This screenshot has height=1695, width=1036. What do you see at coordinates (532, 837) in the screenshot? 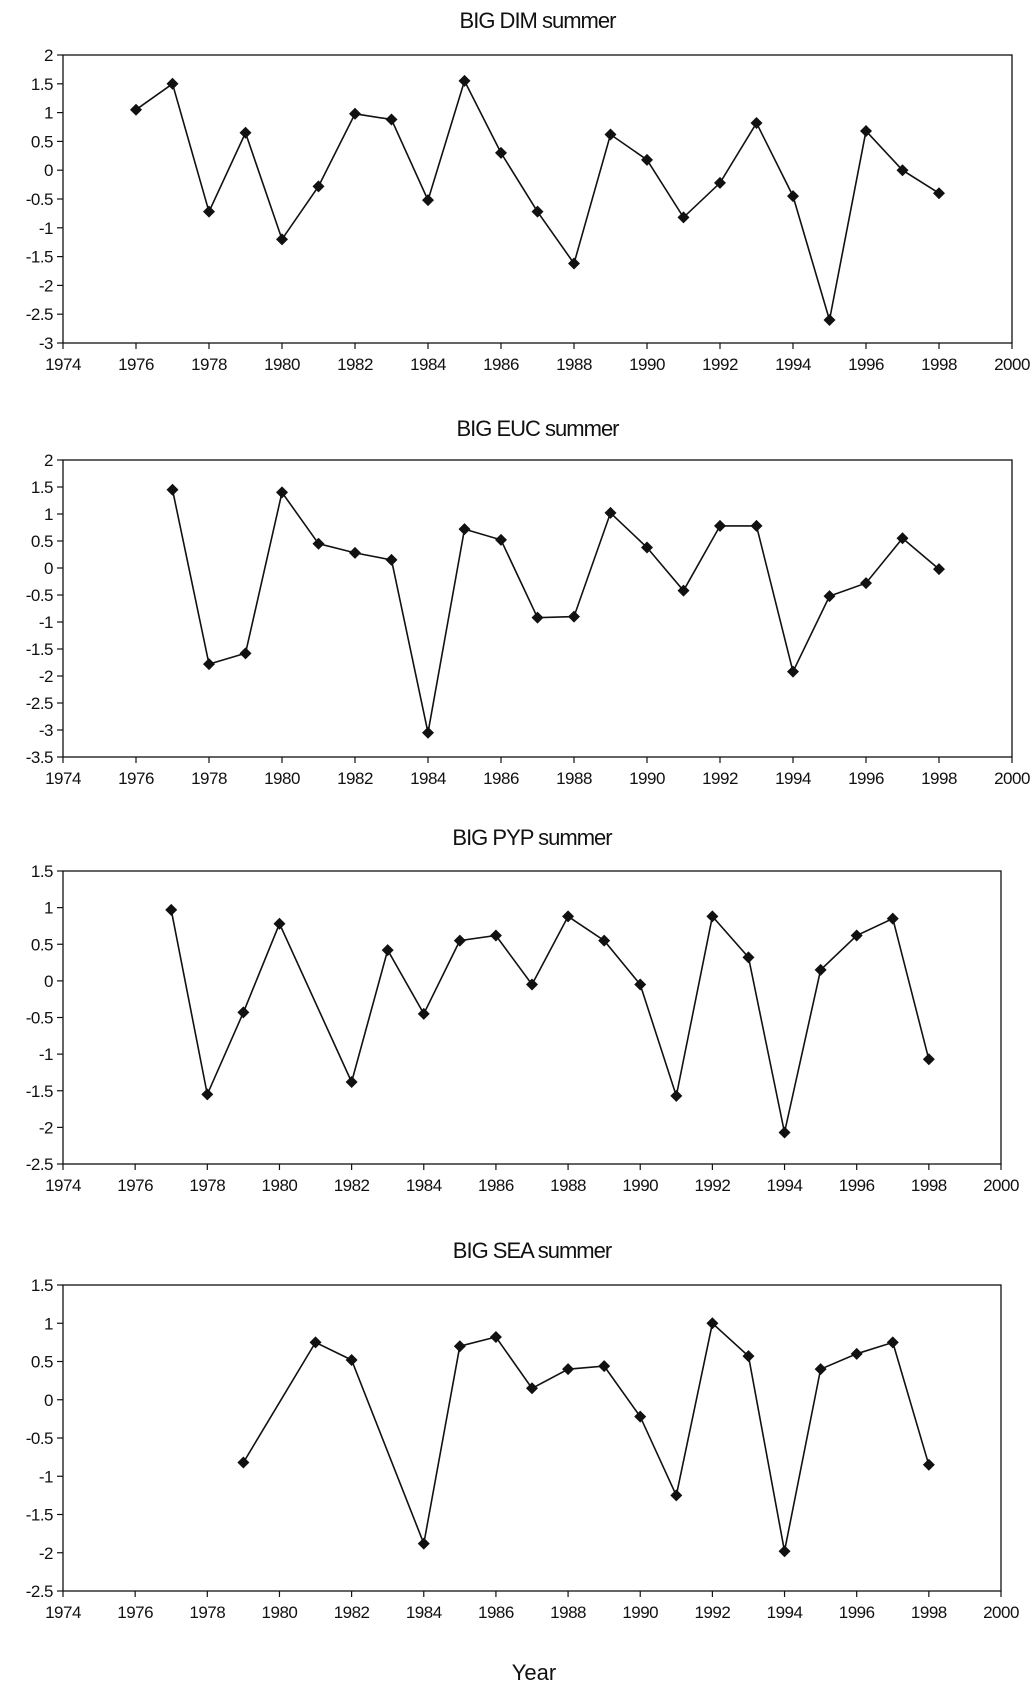
I see `chart-title: BIG PYP summer` at bounding box center [532, 837].